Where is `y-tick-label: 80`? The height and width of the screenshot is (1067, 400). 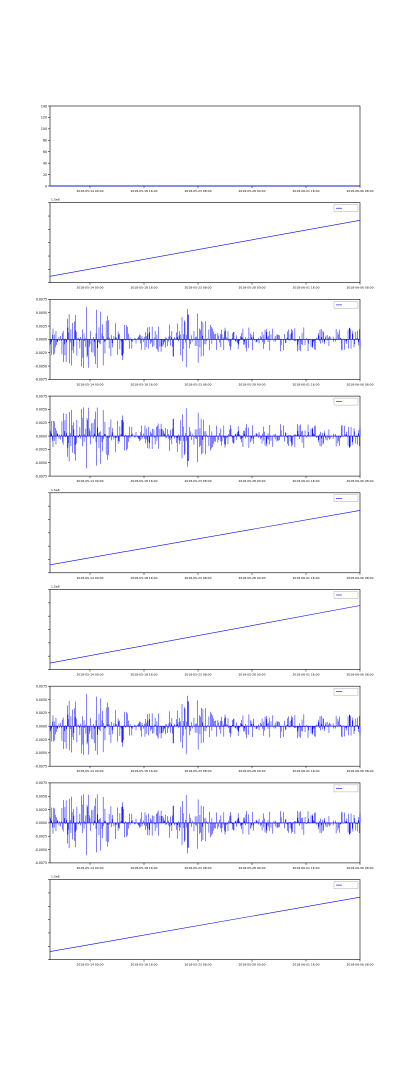
y-tick-label: 80 is located at coordinates (45, 141).